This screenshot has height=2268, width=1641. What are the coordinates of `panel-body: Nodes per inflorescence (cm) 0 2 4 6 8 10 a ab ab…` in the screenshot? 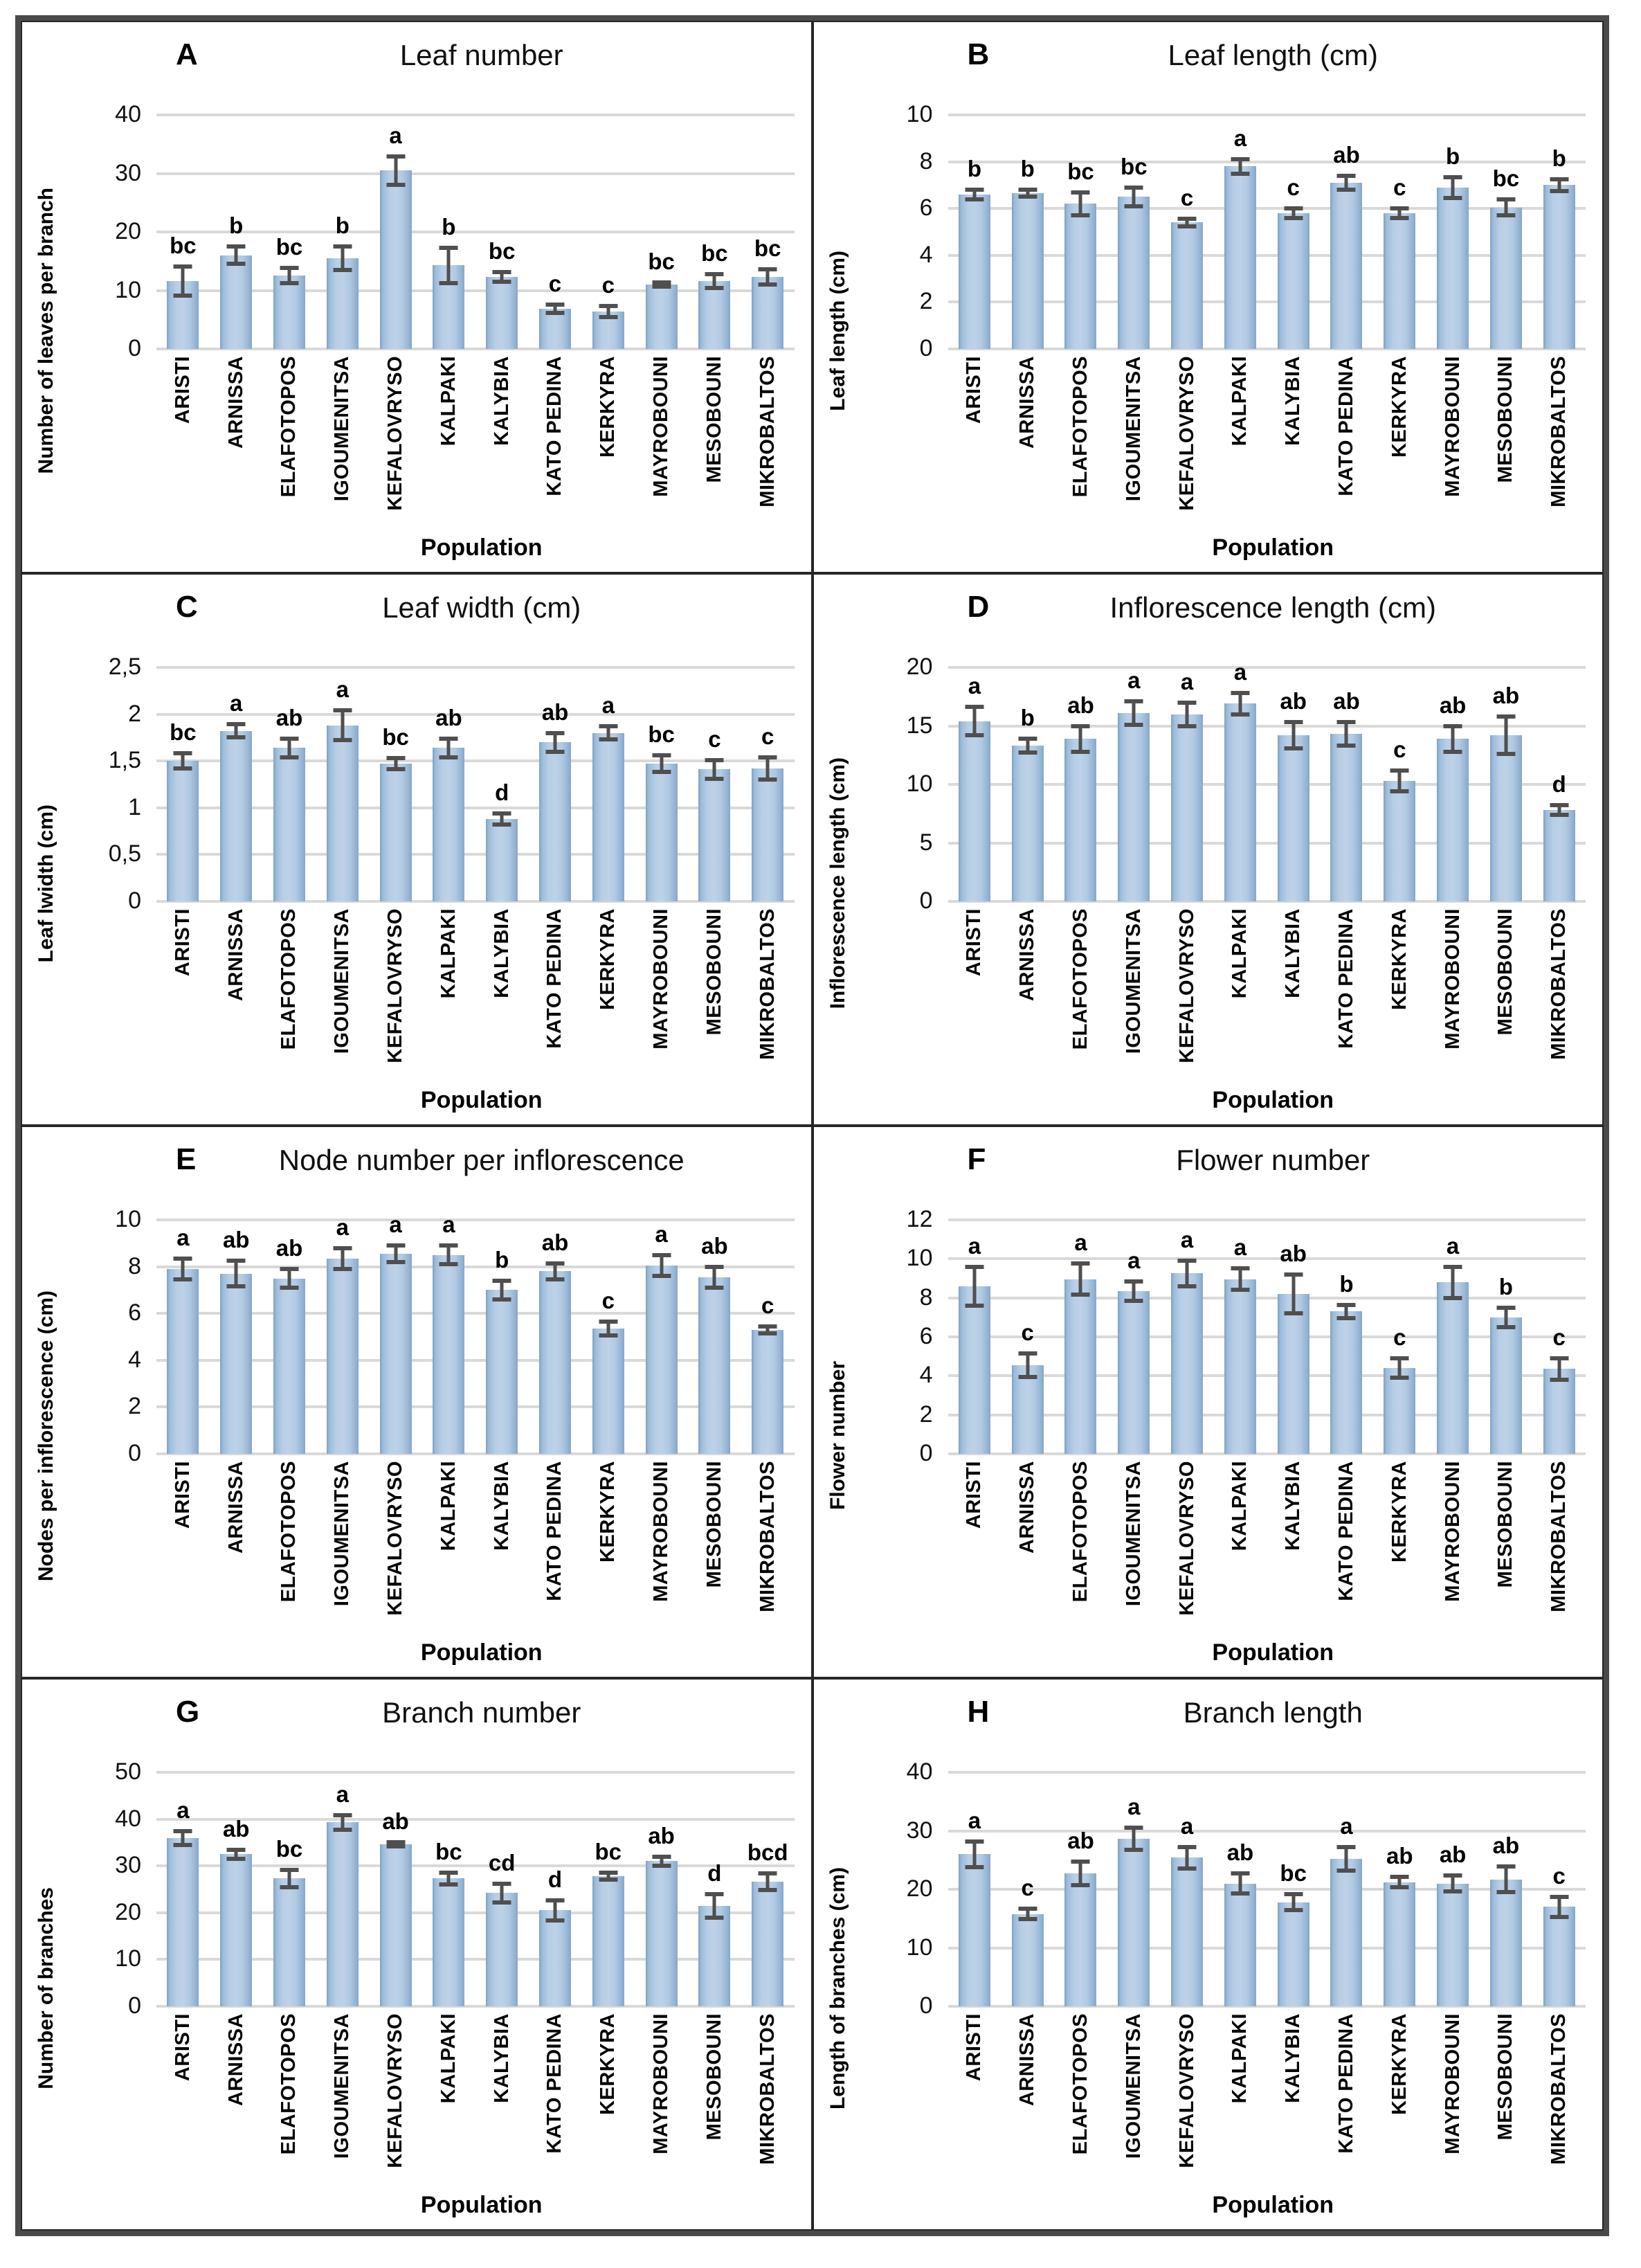 It's located at (416, 1435).